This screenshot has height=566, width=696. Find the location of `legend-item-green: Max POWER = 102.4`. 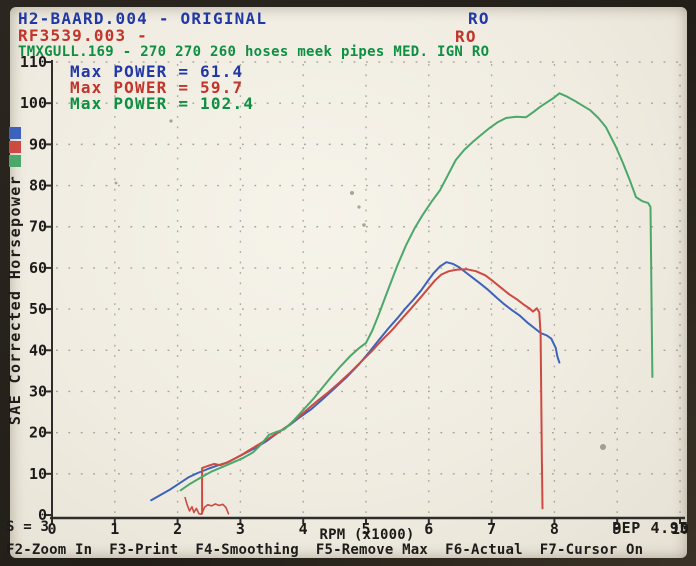

legend-item-green: Max POWER = 102.4 is located at coordinates (162, 103).